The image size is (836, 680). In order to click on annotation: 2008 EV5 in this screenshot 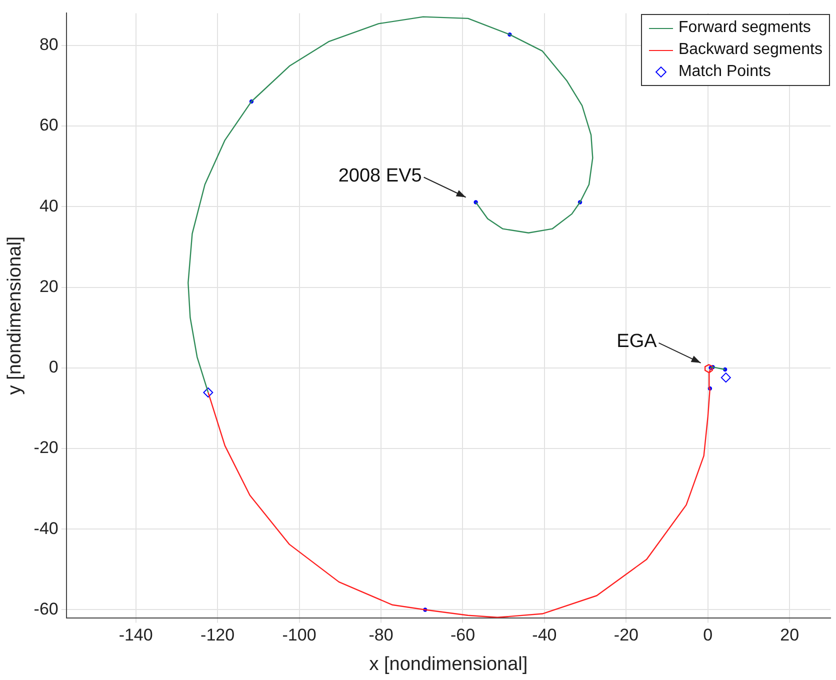, I will do `click(380, 175)`.